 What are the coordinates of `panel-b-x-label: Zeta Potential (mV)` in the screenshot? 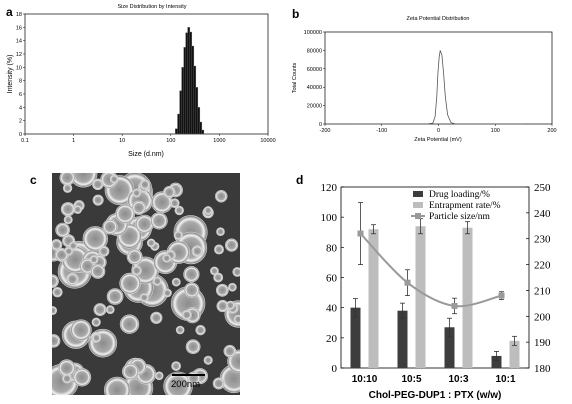 It's located at (438, 140).